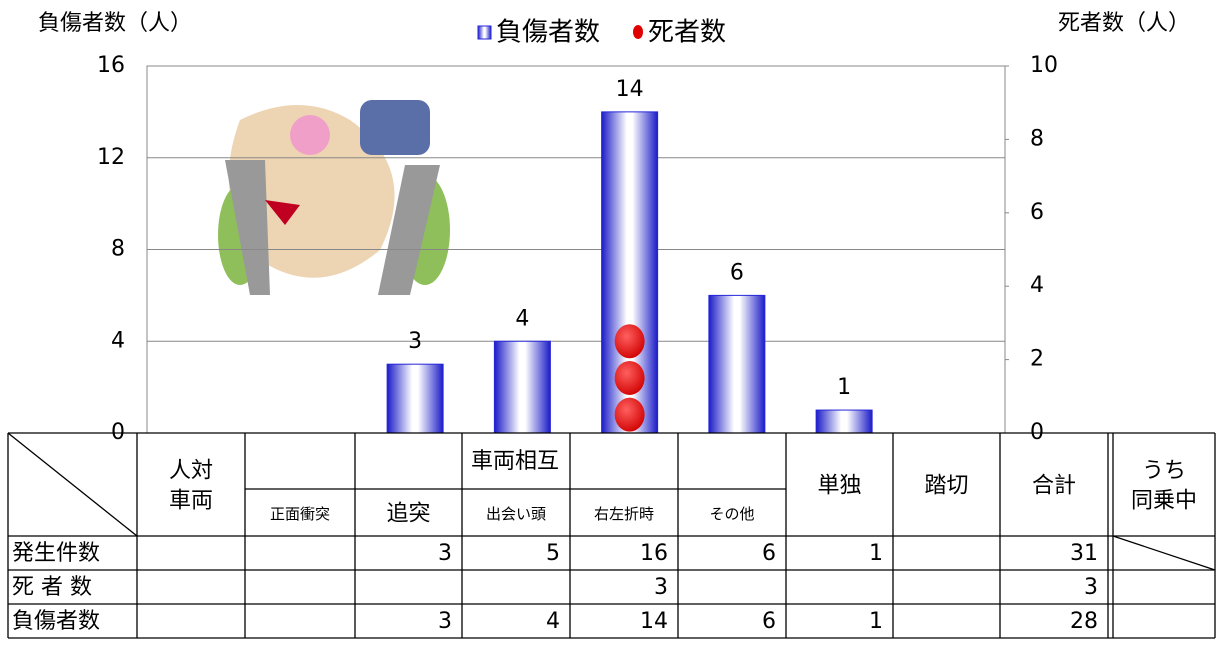 The height and width of the screenshot is (650, 1222). I want to click on table-column-header: その他, so click(731, 514).